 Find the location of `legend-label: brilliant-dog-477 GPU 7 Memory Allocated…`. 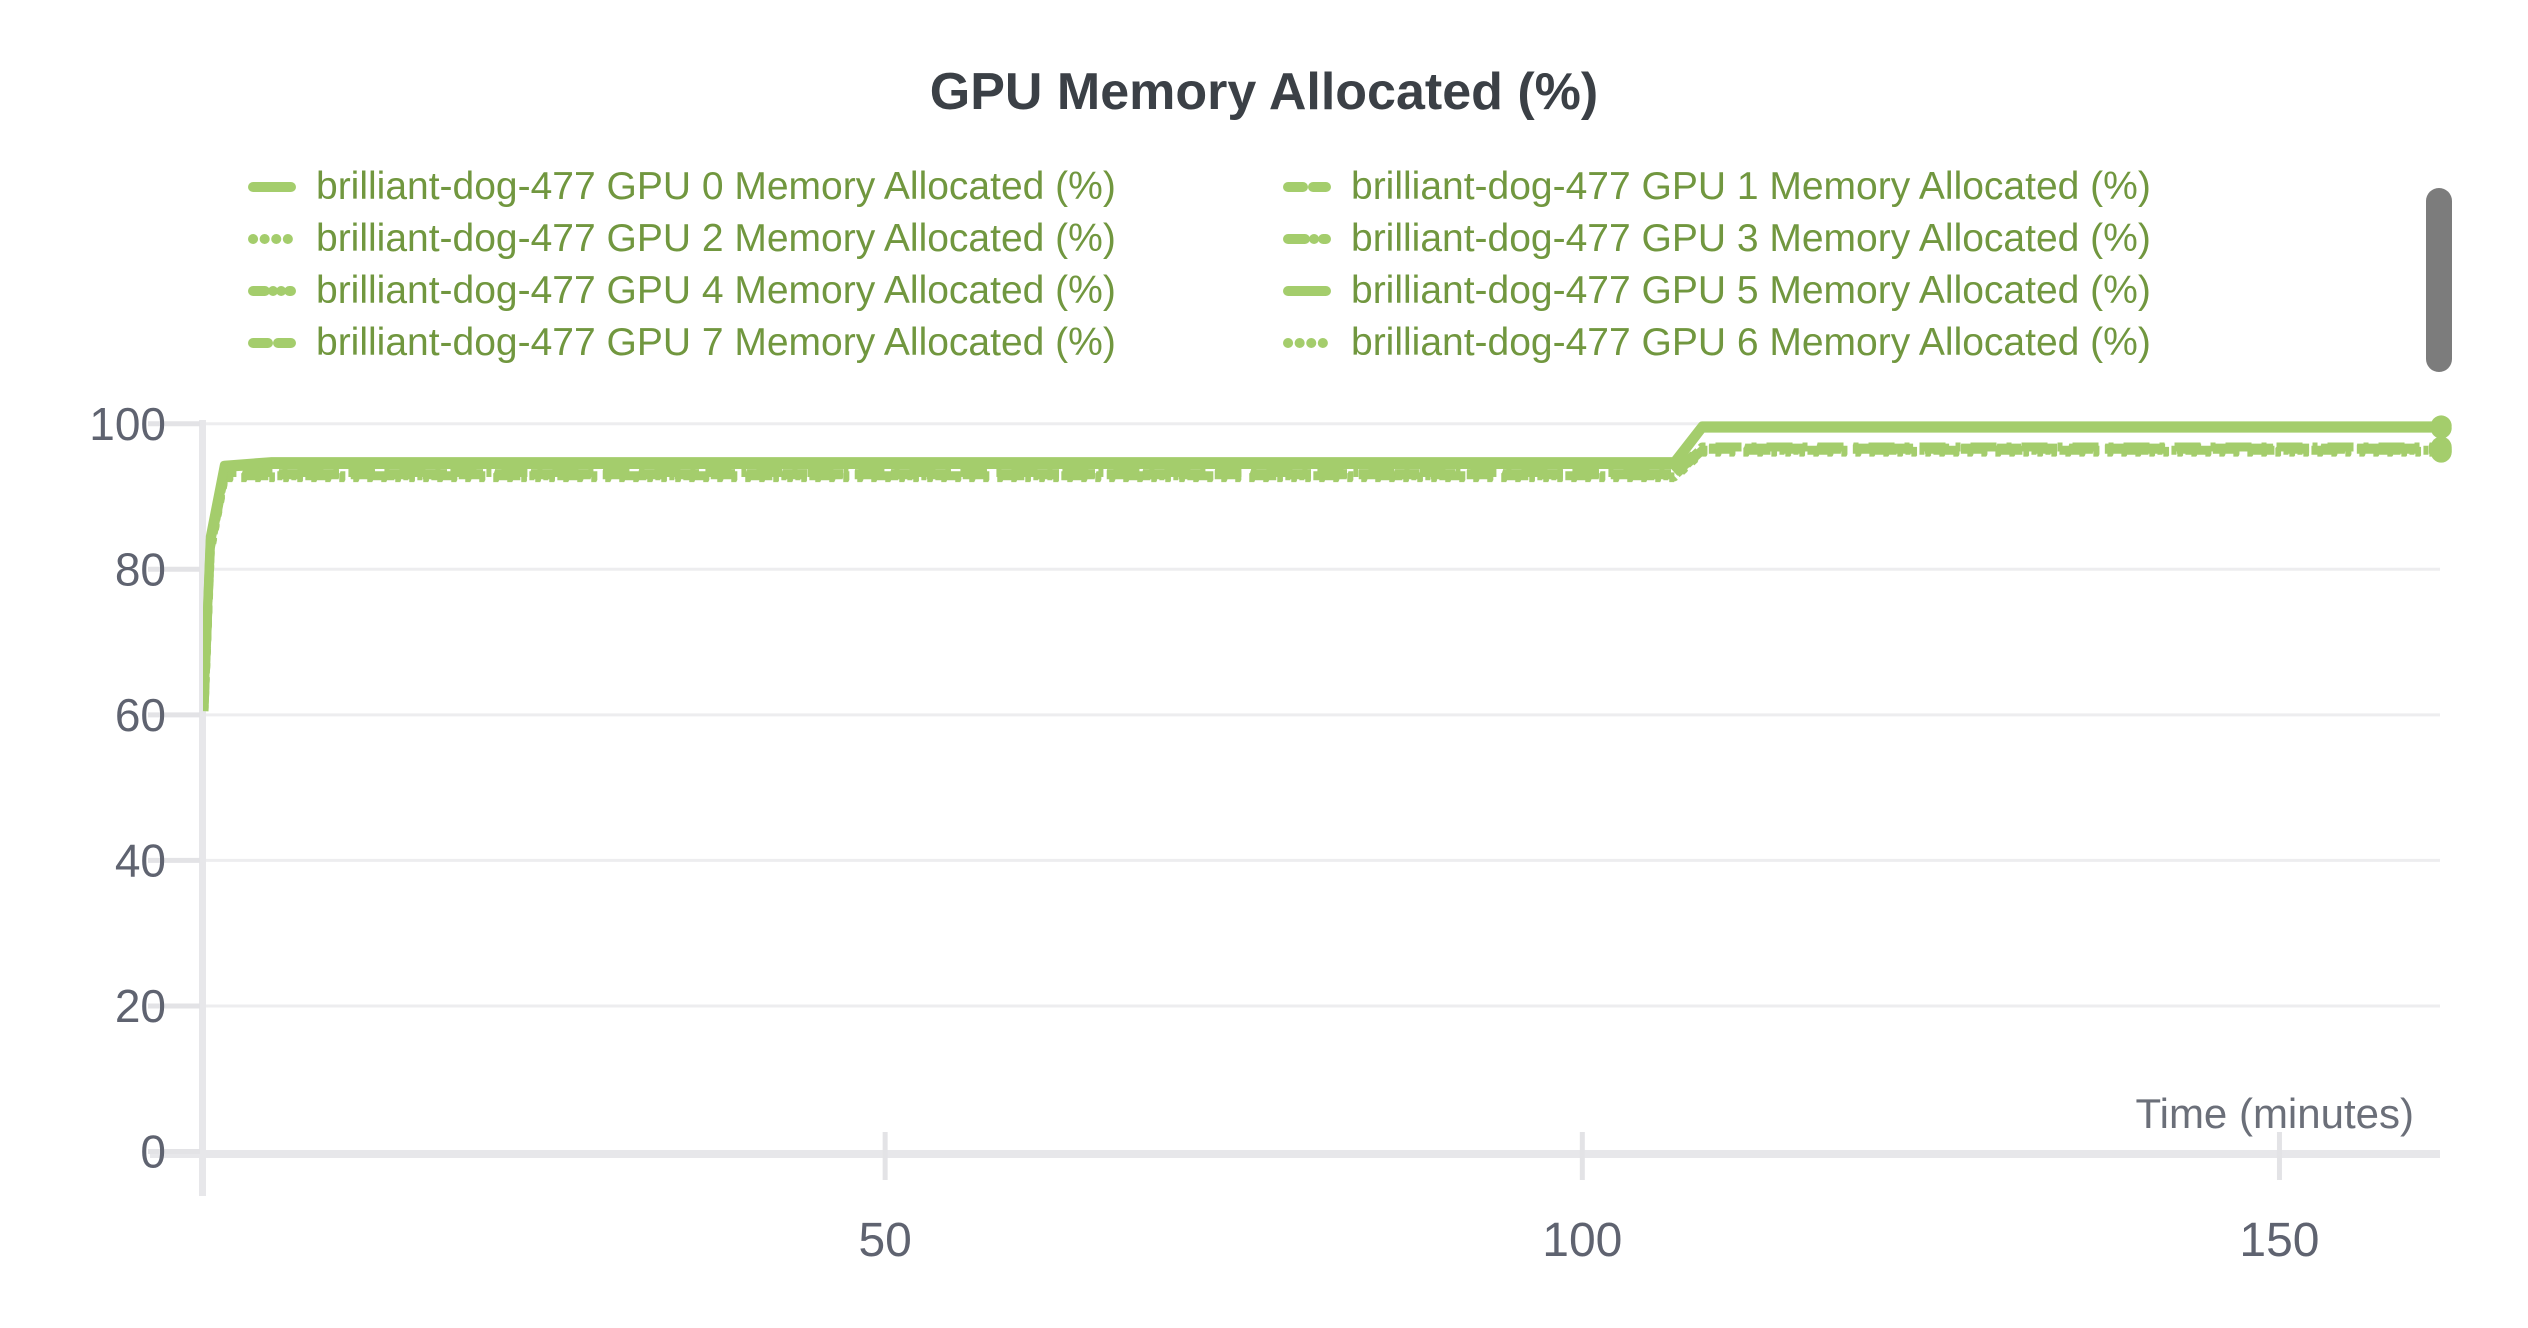

legend-label: brilliant-dog-477 GPU 7 Memory Allocated… is located at coordinates (716, 342).